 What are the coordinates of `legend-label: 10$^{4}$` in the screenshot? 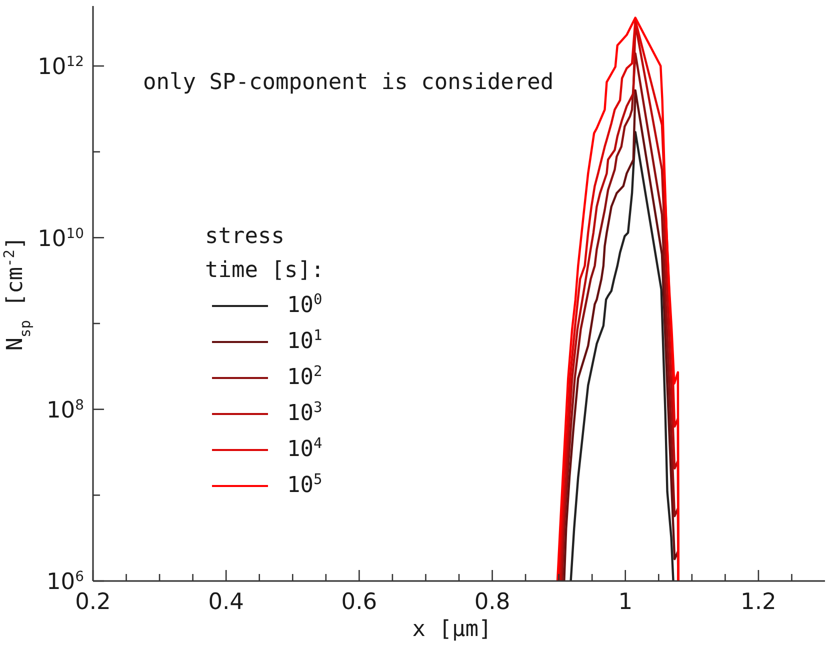 It's located at (304, 449).